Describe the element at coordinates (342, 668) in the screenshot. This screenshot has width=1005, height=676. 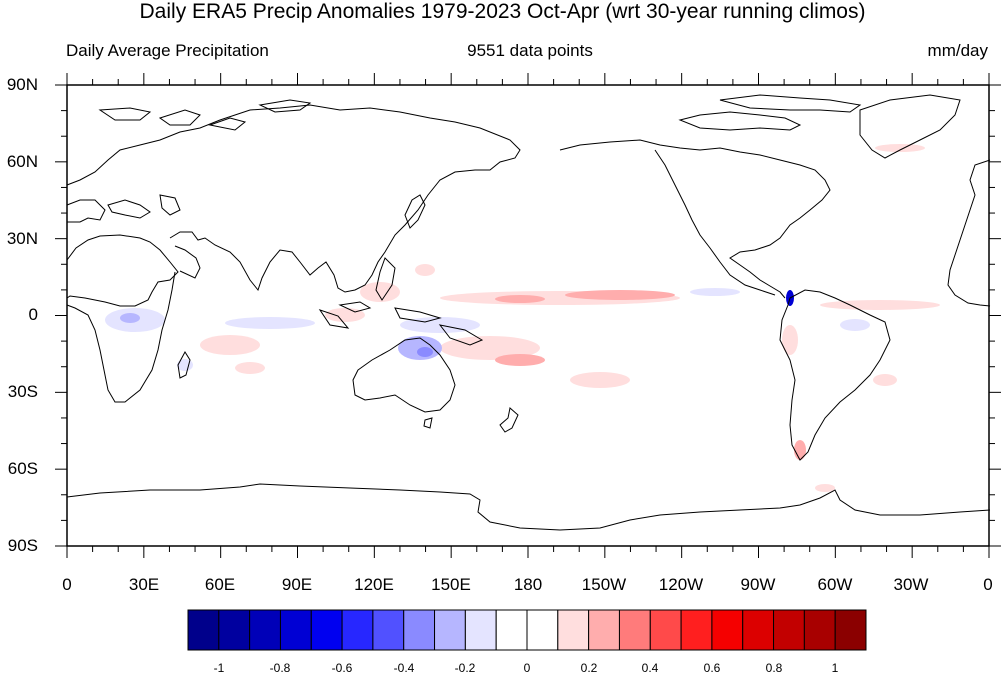
I see `colorbar-label: -0.6` at that location.